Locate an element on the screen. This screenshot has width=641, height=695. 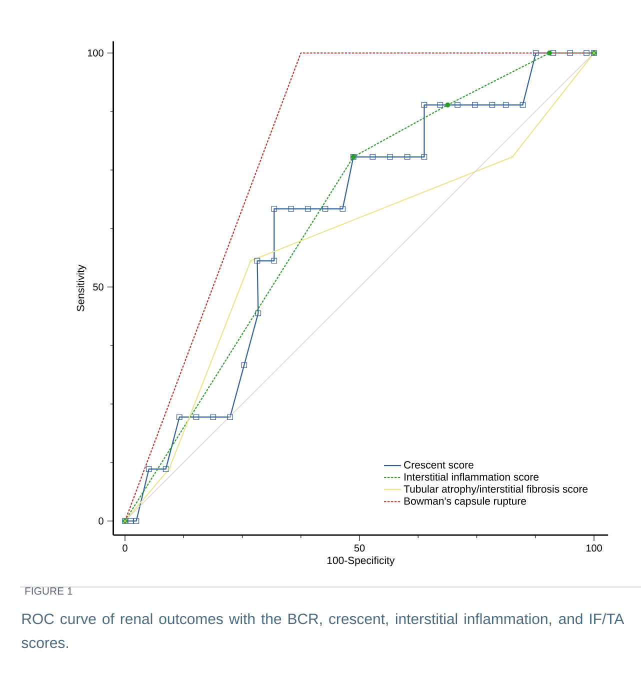
text: ROC curve of renal outcomes with the BCR, crescent, interstitial inflammation, and IF/TA scores. is located at coordinates (323, 630).